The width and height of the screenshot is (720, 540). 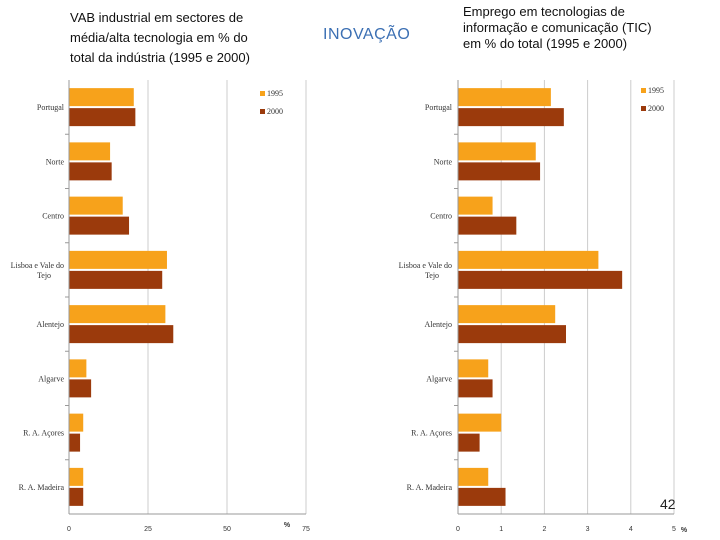 What do you see at coordinates (443, 161) in the screenshot?
I see `chart2-category-label: Norte` at bounding box center [443, 161].